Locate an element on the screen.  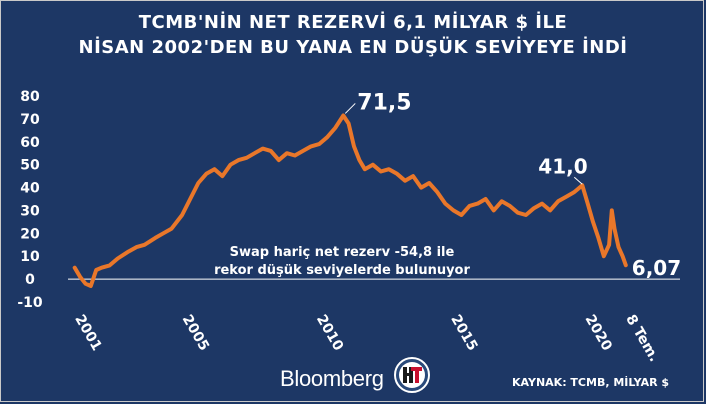
data-label-2019: 41,0 is located at coordinates (562, 166).